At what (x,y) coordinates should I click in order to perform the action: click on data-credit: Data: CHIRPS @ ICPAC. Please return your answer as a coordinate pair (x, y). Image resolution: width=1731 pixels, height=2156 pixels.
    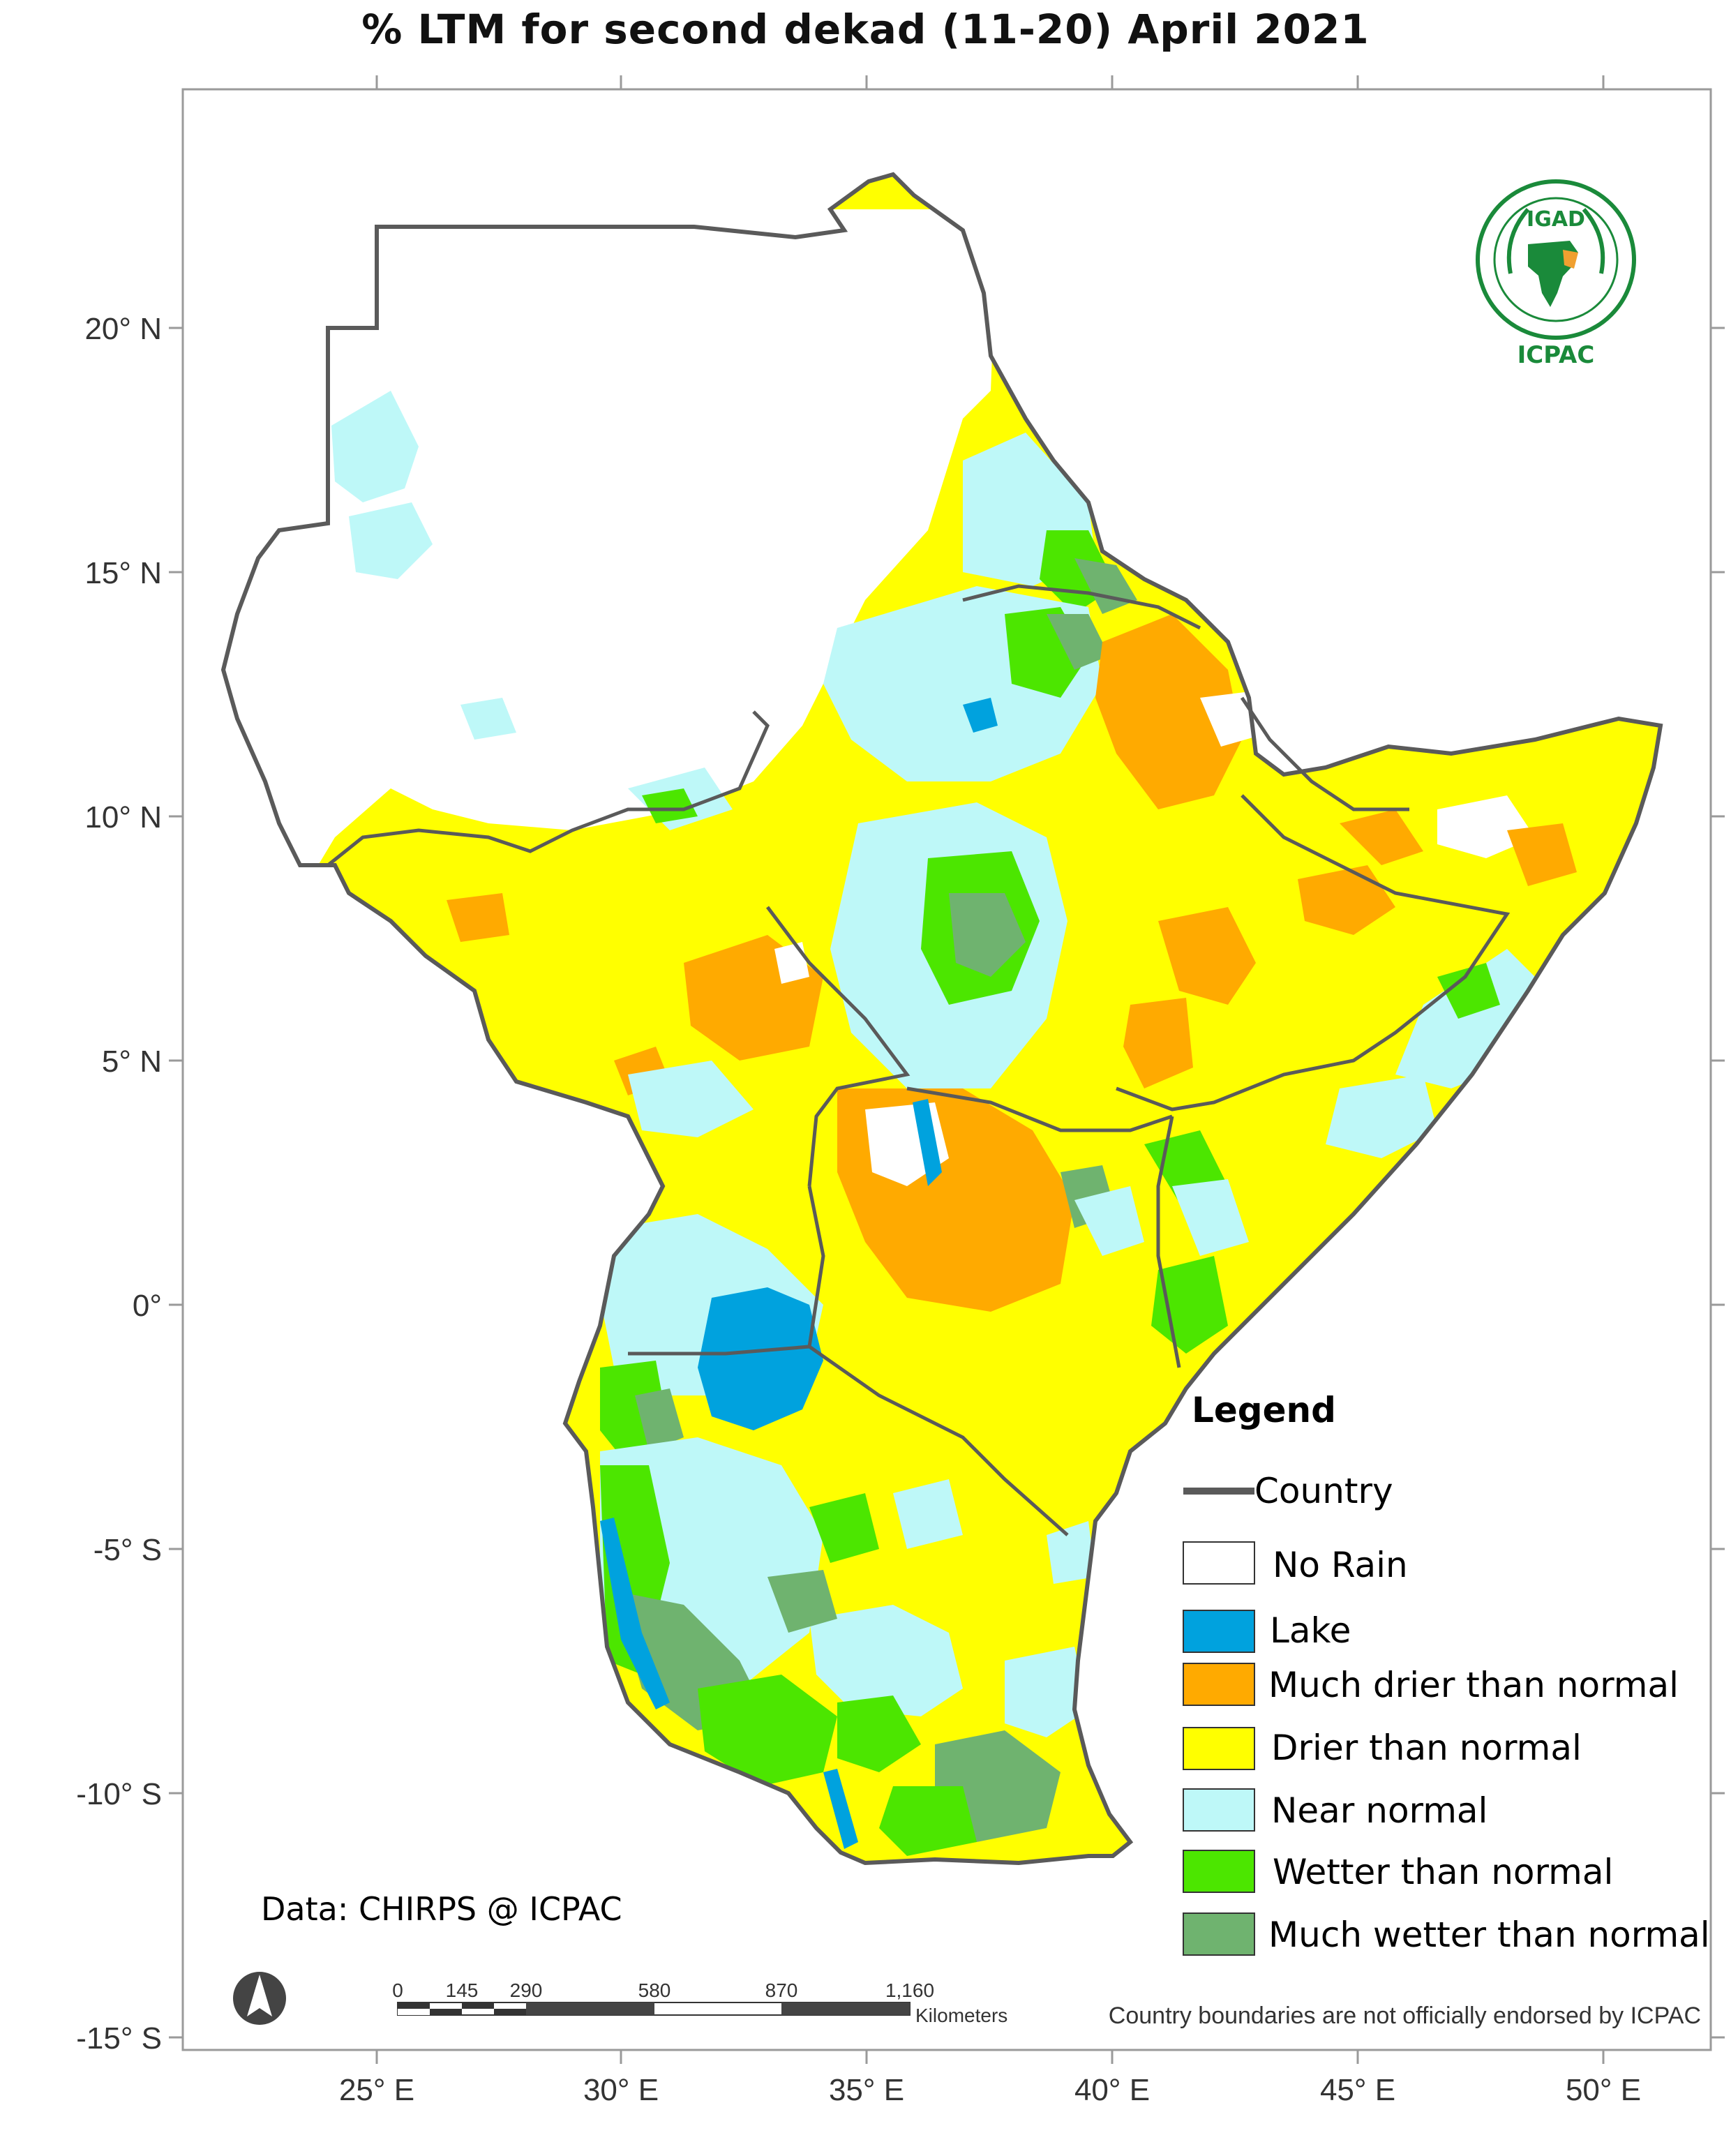
    Looking at the image, I should click on (441, 1909).